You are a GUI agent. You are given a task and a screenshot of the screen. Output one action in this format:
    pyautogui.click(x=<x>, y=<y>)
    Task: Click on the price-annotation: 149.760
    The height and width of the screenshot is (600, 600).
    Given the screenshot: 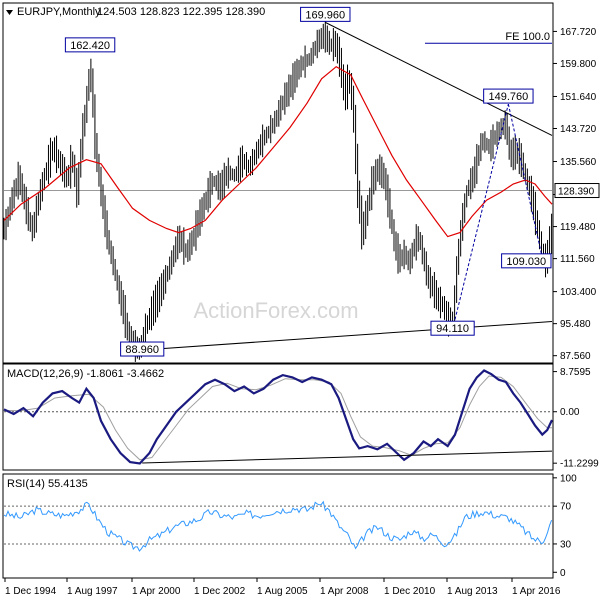 What is the action you would take?
    pyautogui.click(x=508, y=96)
    